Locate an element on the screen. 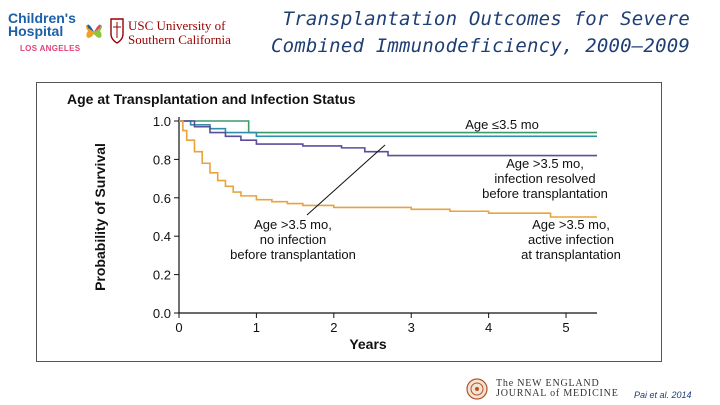 This screenshot has width=720, height=405. annotation-active-infection: at transplantation is located at coordinates (571, 254).